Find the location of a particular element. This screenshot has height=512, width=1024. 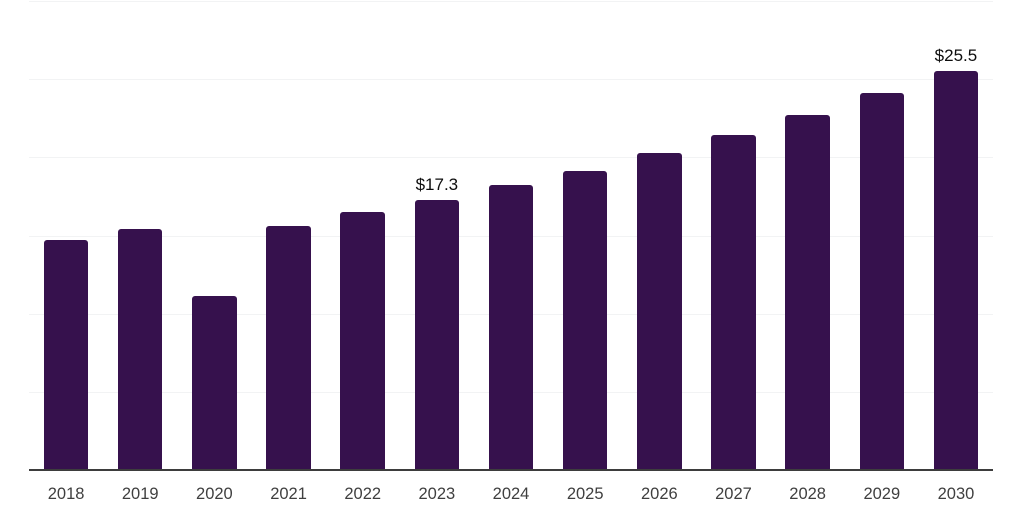

bar-2024 is located at coordinates (511, 327).